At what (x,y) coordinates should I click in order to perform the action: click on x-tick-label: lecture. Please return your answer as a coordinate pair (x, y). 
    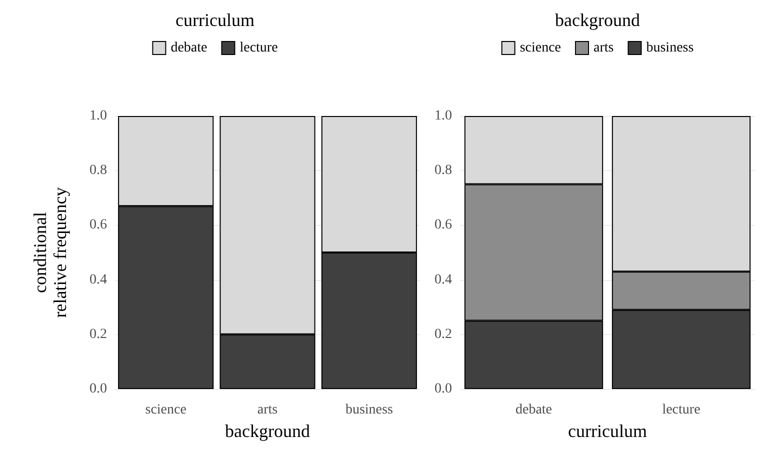
    Looking at the image, I should click on (681, 410).